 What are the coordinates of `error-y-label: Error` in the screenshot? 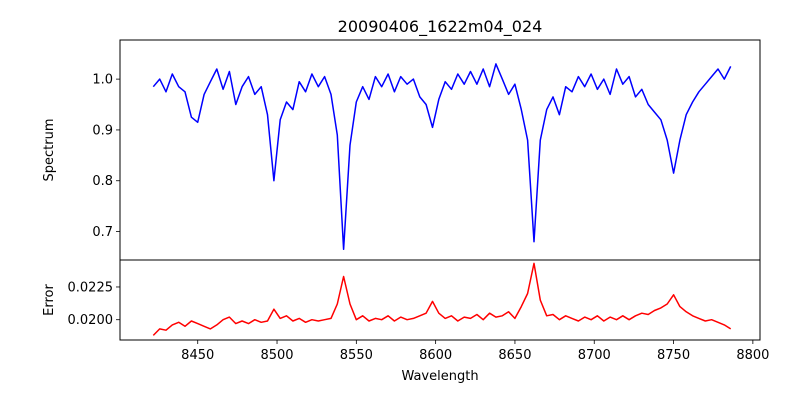 It's located at (49, 300).